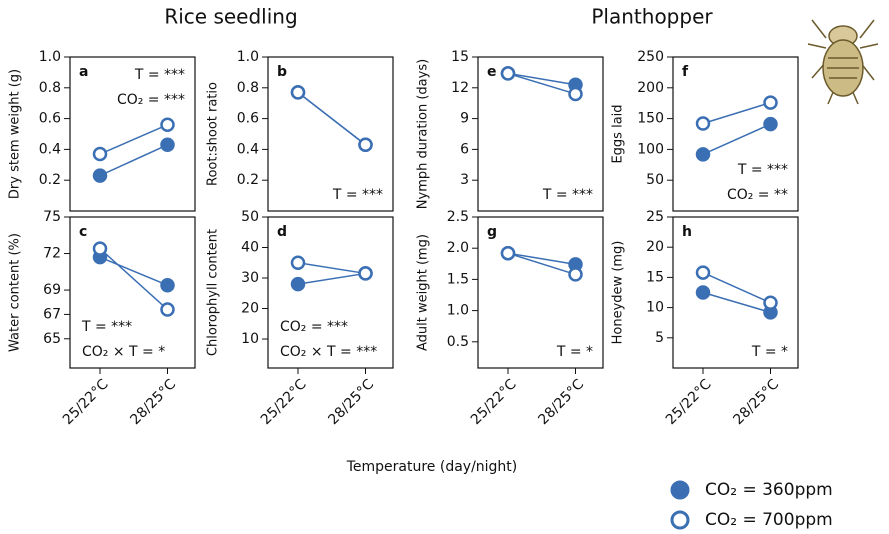 Image resolution: width=889 pixels, height=534 pixels. I want to click on y-tick-label: 2.5, so click(458, 217).